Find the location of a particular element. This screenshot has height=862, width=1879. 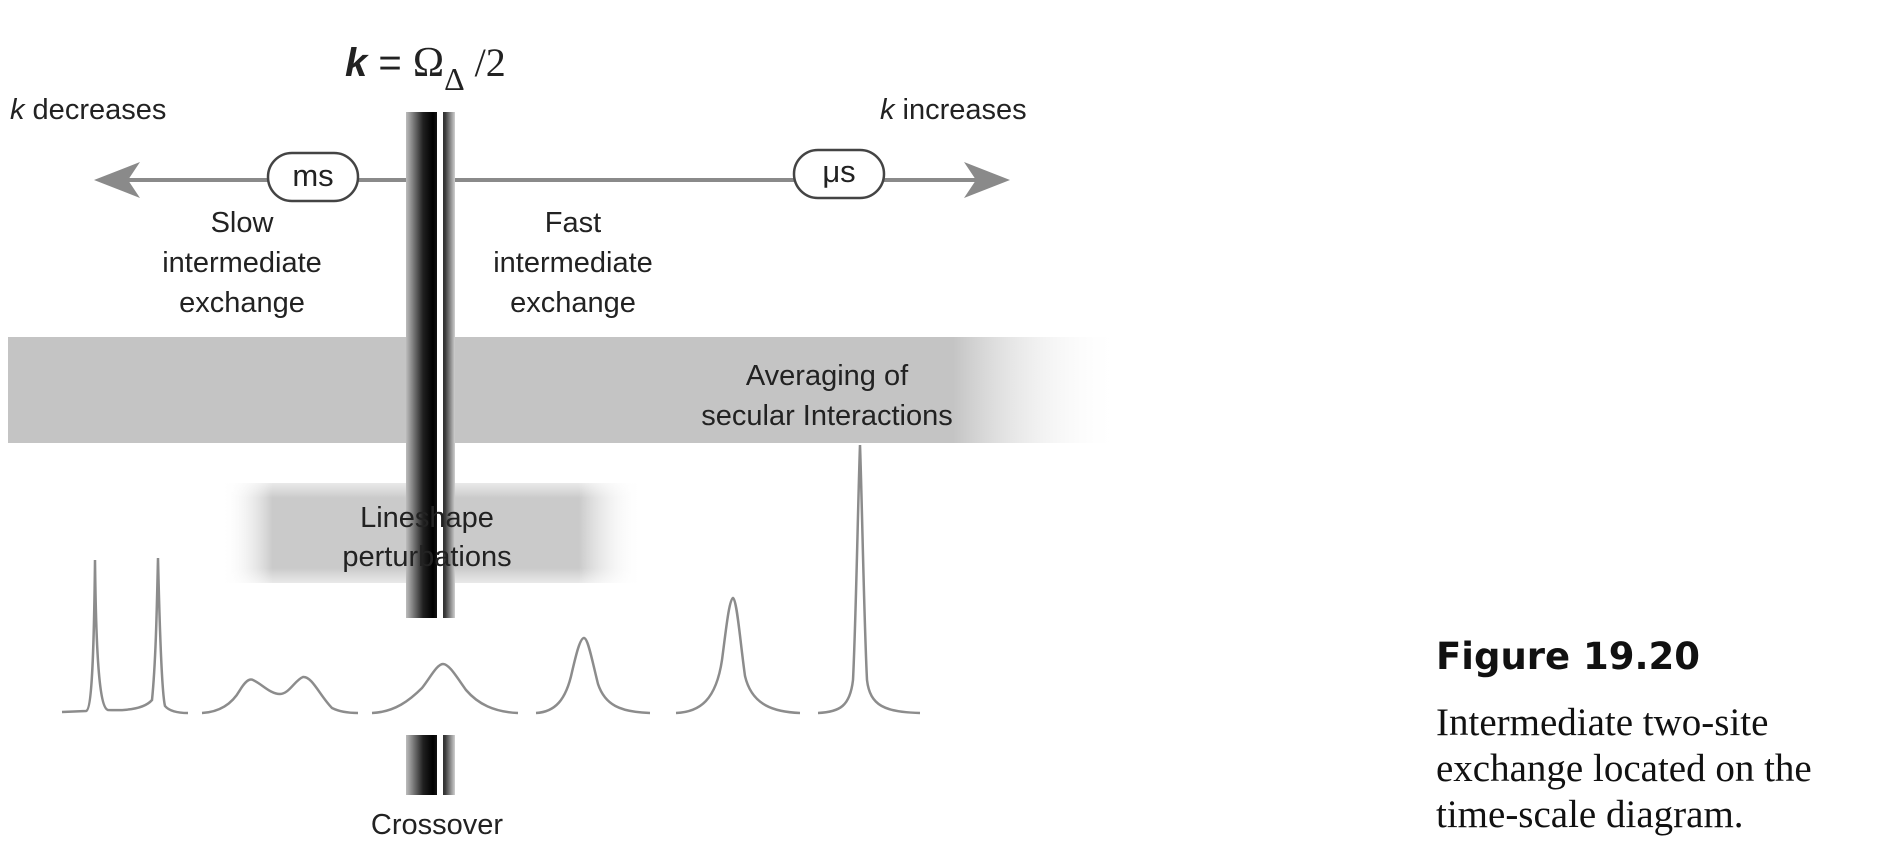

svg-text: Lineshape is located at coordinates (427, 518).